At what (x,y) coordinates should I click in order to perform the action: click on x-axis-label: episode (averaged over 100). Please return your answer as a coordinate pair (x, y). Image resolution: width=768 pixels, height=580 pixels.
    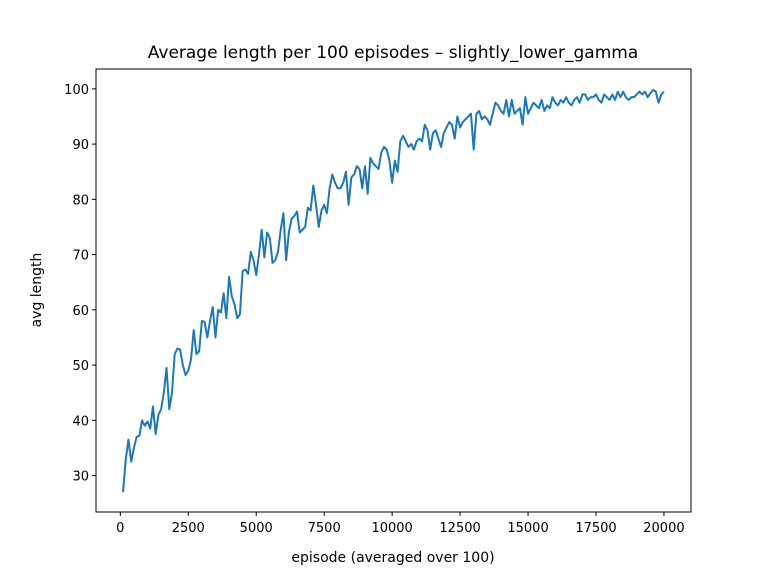
    Looking at the image, I should click on (392, 558).